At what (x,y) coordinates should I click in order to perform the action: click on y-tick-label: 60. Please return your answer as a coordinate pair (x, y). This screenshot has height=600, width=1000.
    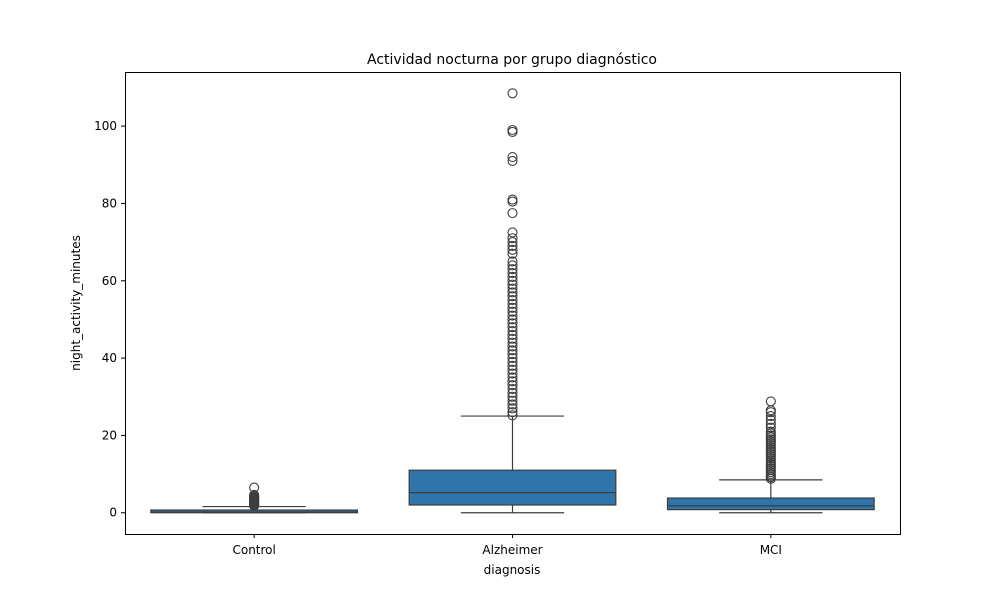
    Looking at the image, I should click on (109, 281).